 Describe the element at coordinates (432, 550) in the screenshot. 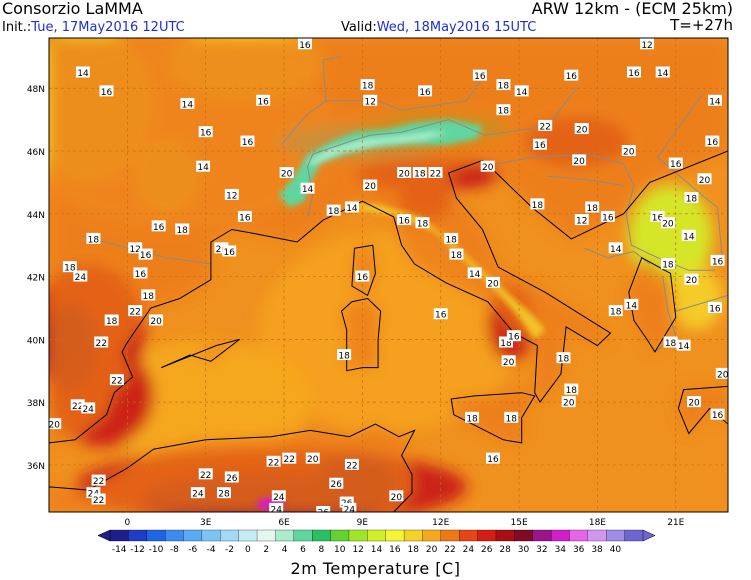

I see `colorbar-tick-label: 20` at that location.